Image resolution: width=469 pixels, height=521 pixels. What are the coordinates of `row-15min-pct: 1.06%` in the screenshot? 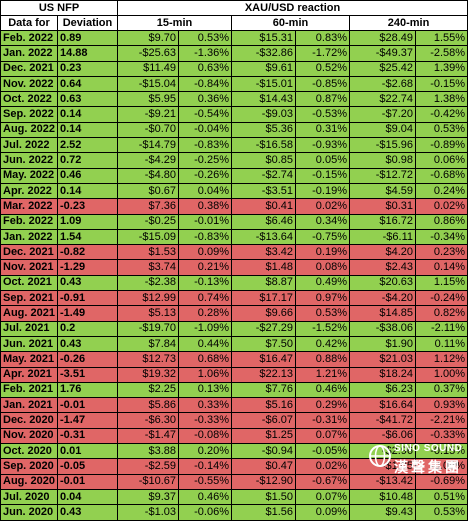 It's located at (205, 374).